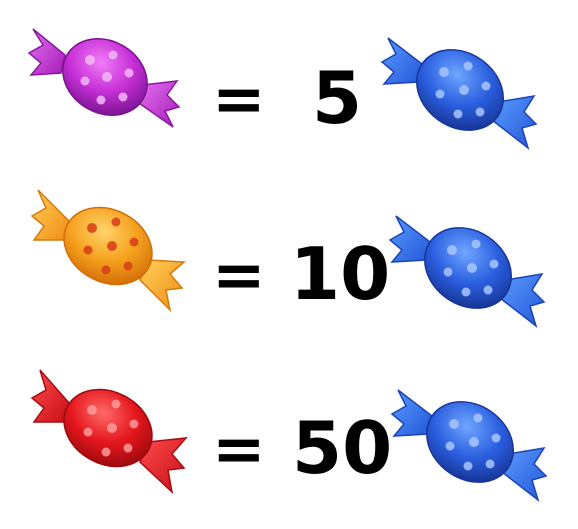  Describe the element at coordinates (342, 448) in the screenshot. I see `candy-value: 50` at that location.